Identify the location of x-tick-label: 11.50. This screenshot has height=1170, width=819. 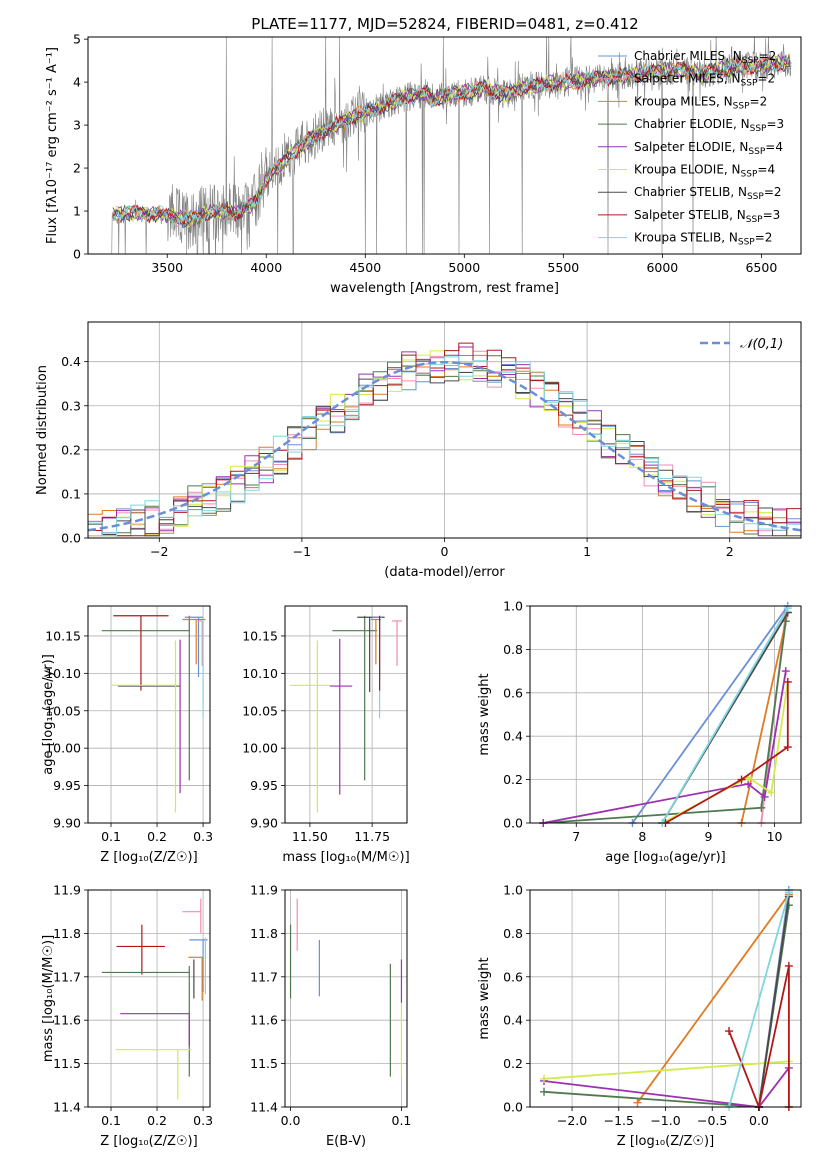
(310, 836).